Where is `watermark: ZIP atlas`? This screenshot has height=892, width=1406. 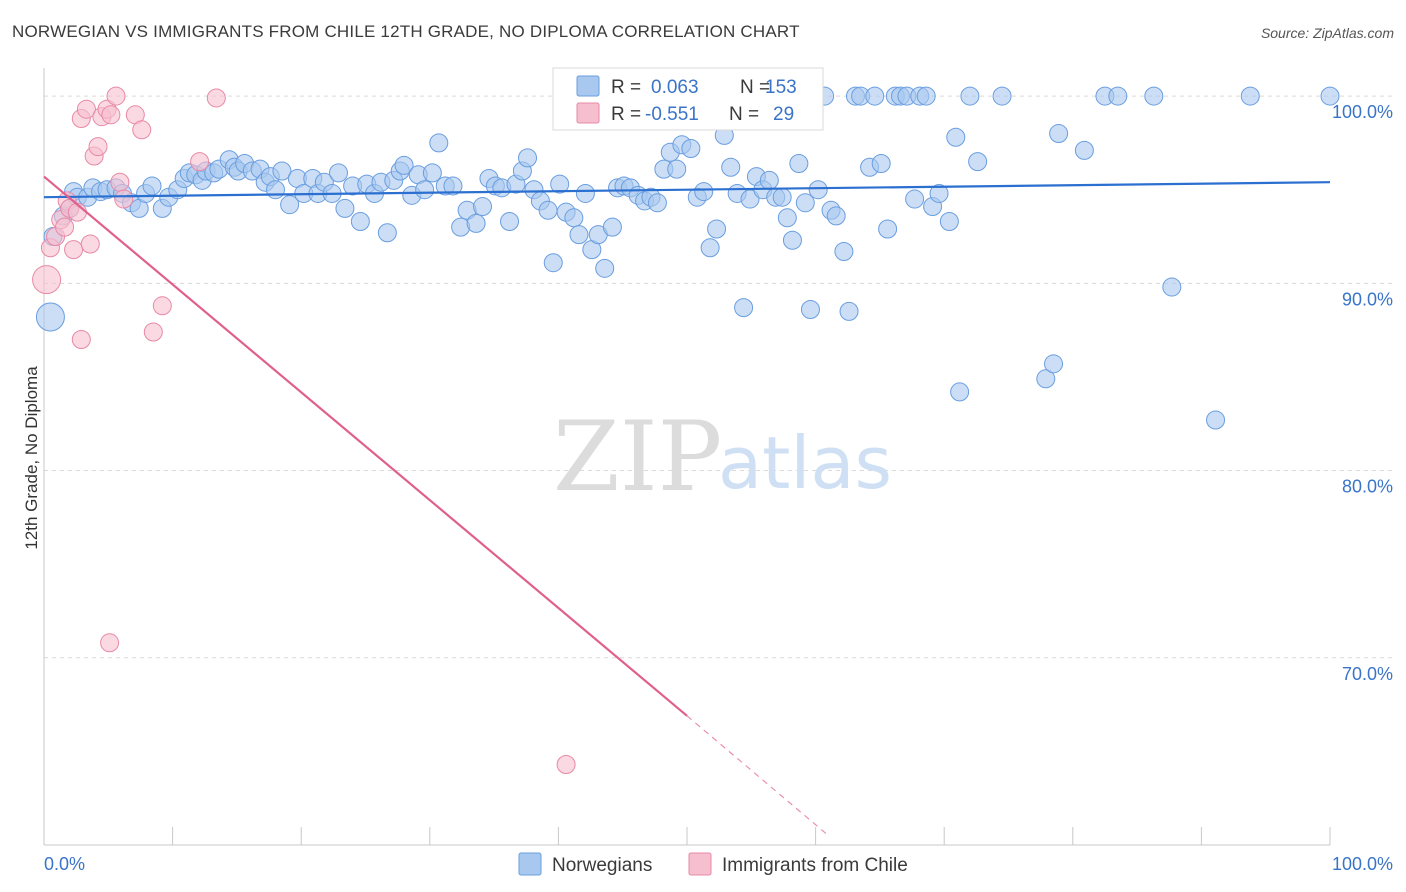 watermark: ZIP atlas is located at coordinates (722, 457).